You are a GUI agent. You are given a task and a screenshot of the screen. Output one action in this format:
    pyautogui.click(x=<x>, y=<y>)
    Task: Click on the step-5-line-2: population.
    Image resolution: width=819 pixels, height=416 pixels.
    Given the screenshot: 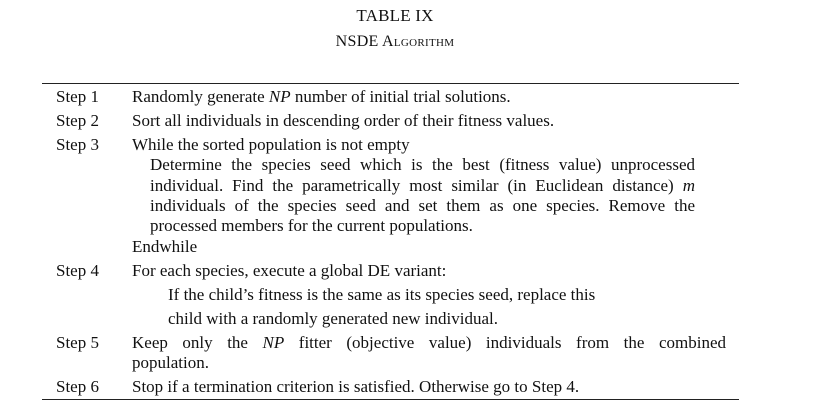 What is the action you would take?
    pyautogui.click(x=170, y=362)
    